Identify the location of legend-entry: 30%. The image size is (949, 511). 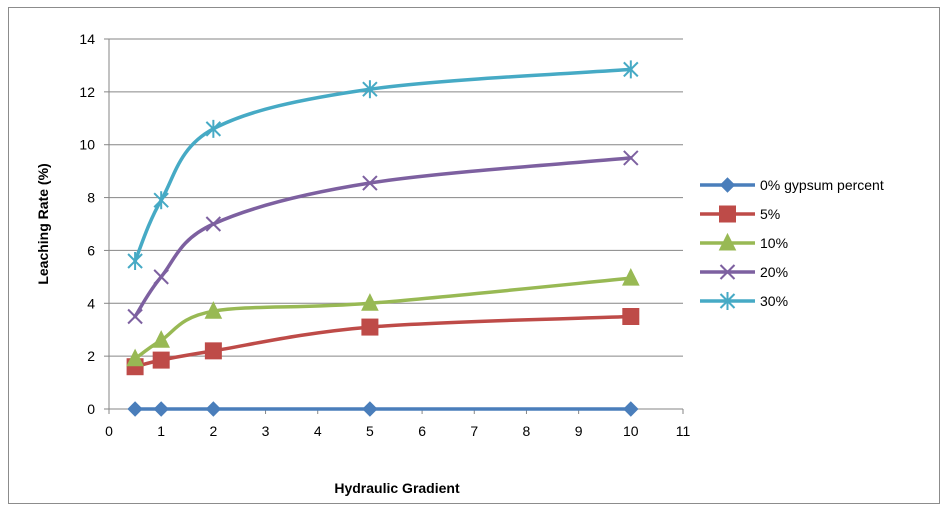
(744, 301).